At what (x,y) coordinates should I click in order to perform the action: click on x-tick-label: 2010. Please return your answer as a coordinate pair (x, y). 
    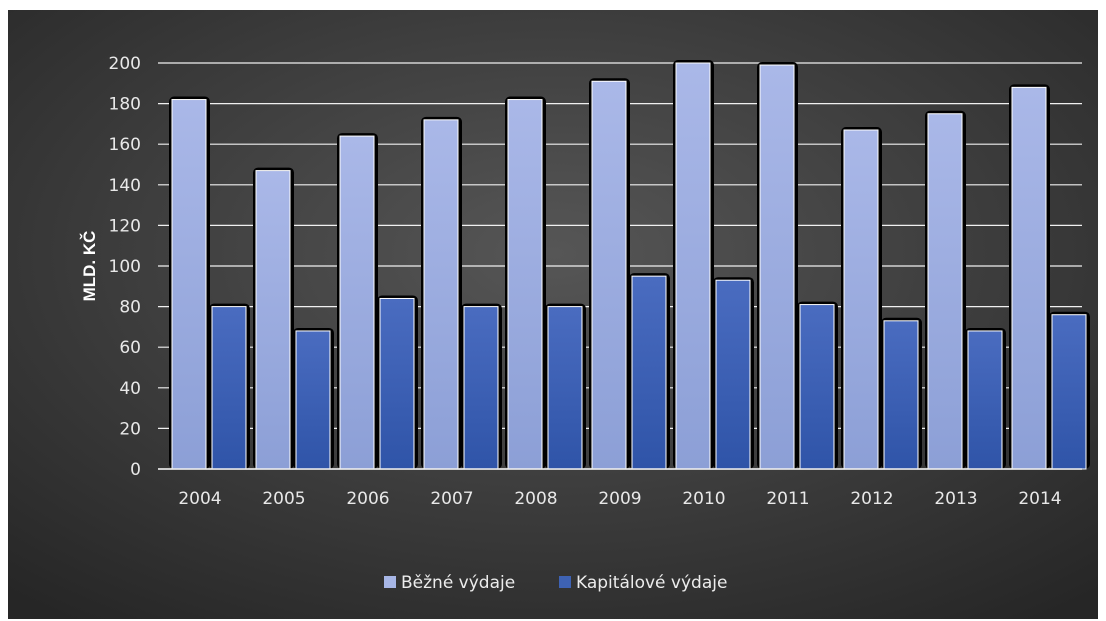
    Looking at the image, I should click on (703, 499).